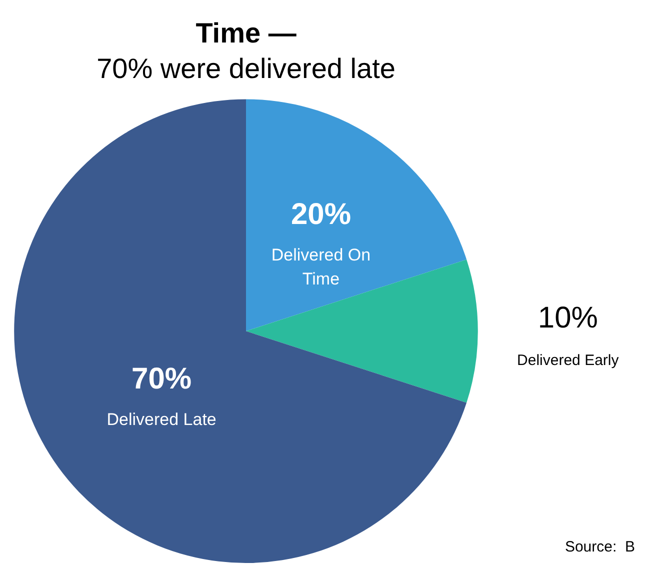 Image resolution: width=645 pixels, height=571 pixels. What do you see at coordinates (246, 68) in the screenshot?
I see `chart-subtitle: 70% were delivered late` at bounding box center [246, 68].